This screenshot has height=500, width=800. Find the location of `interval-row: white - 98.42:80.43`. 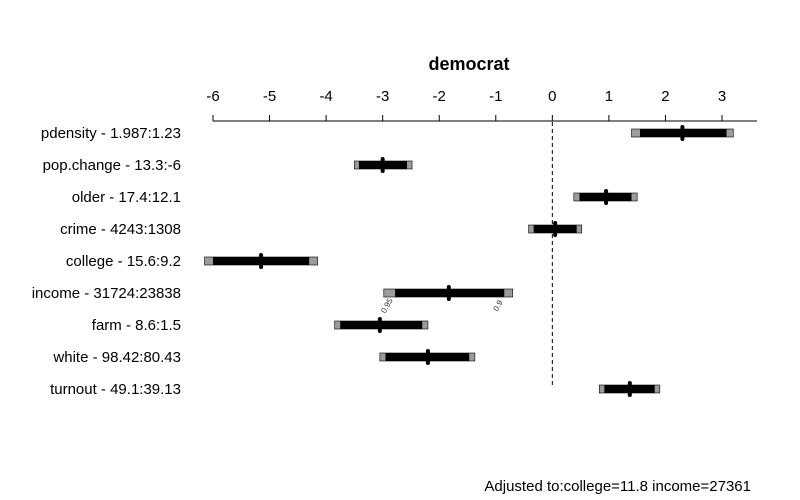

interval-row: white - 98.42:80.43 is located at coordinates (264, 357).